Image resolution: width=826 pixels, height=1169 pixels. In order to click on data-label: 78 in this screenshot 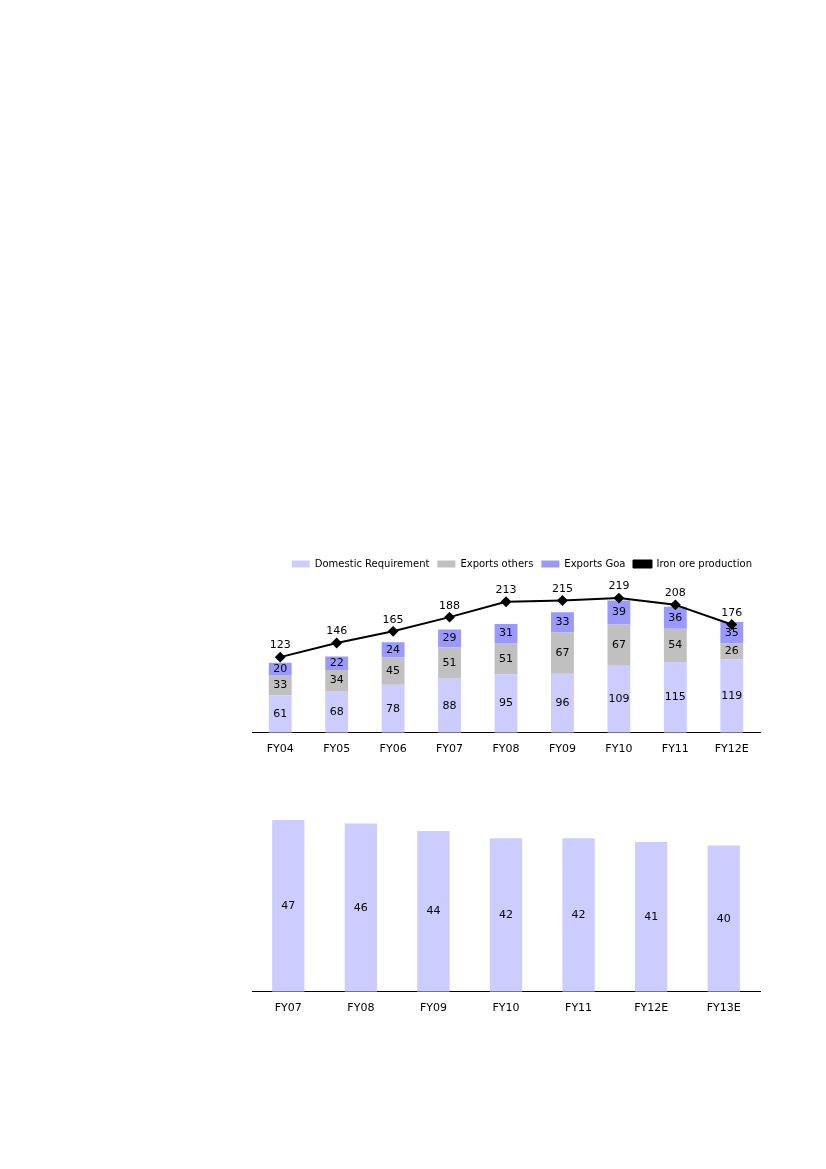, I will do `click(393, 708)`.